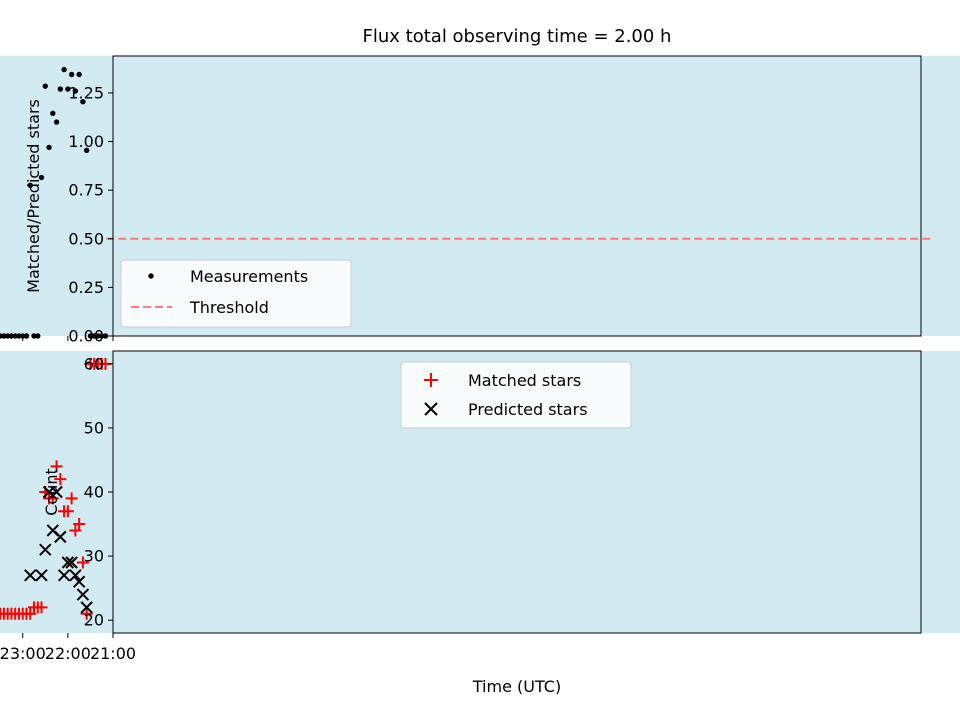 The width and height of the screenshot is (960, 724). What do you see at coordinates (249, 276) in the screenshot?
I see `legend-label-measurements: Measurements` at bounding box center [249, 276].